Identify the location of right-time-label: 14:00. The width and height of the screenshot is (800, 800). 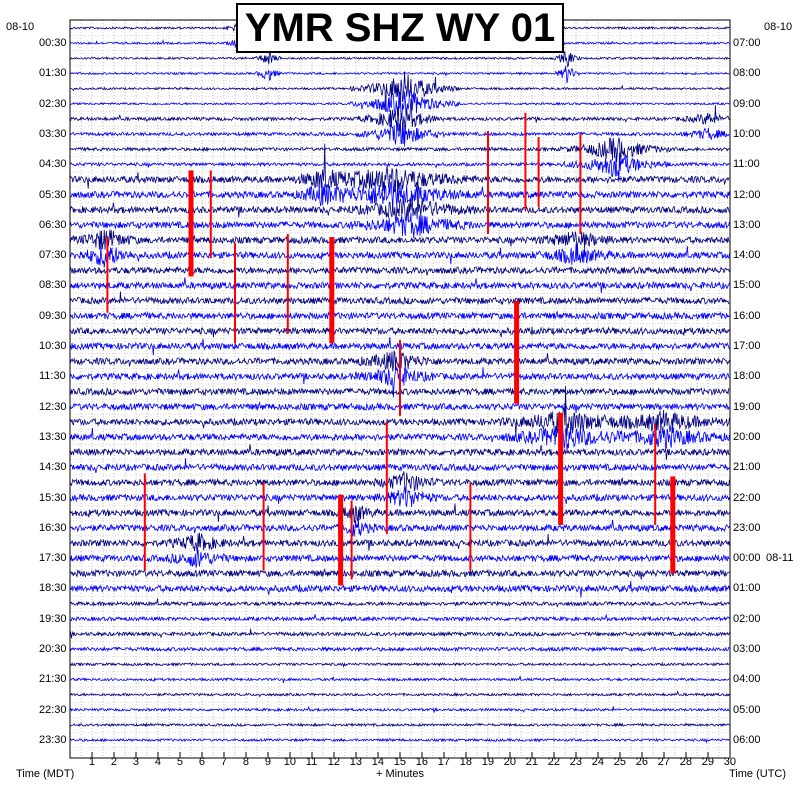
(747, 255).